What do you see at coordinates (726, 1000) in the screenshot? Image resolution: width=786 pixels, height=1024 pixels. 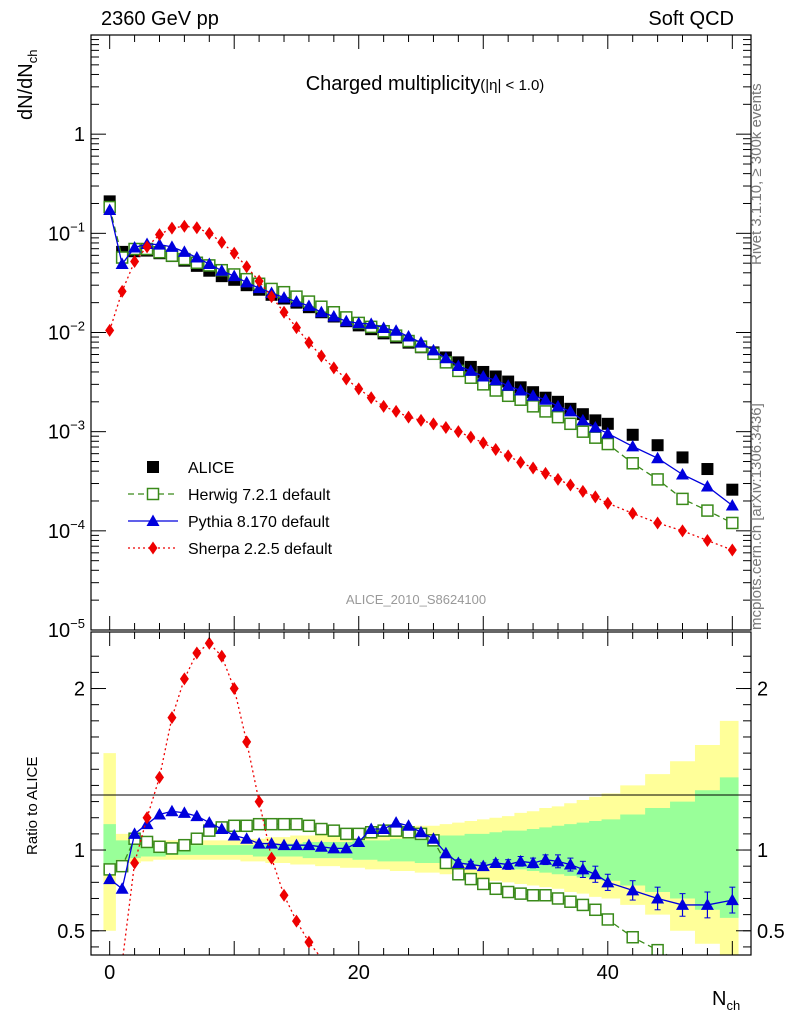 I see `x-axis-label: Nch` at bounding box center [726, 1000].